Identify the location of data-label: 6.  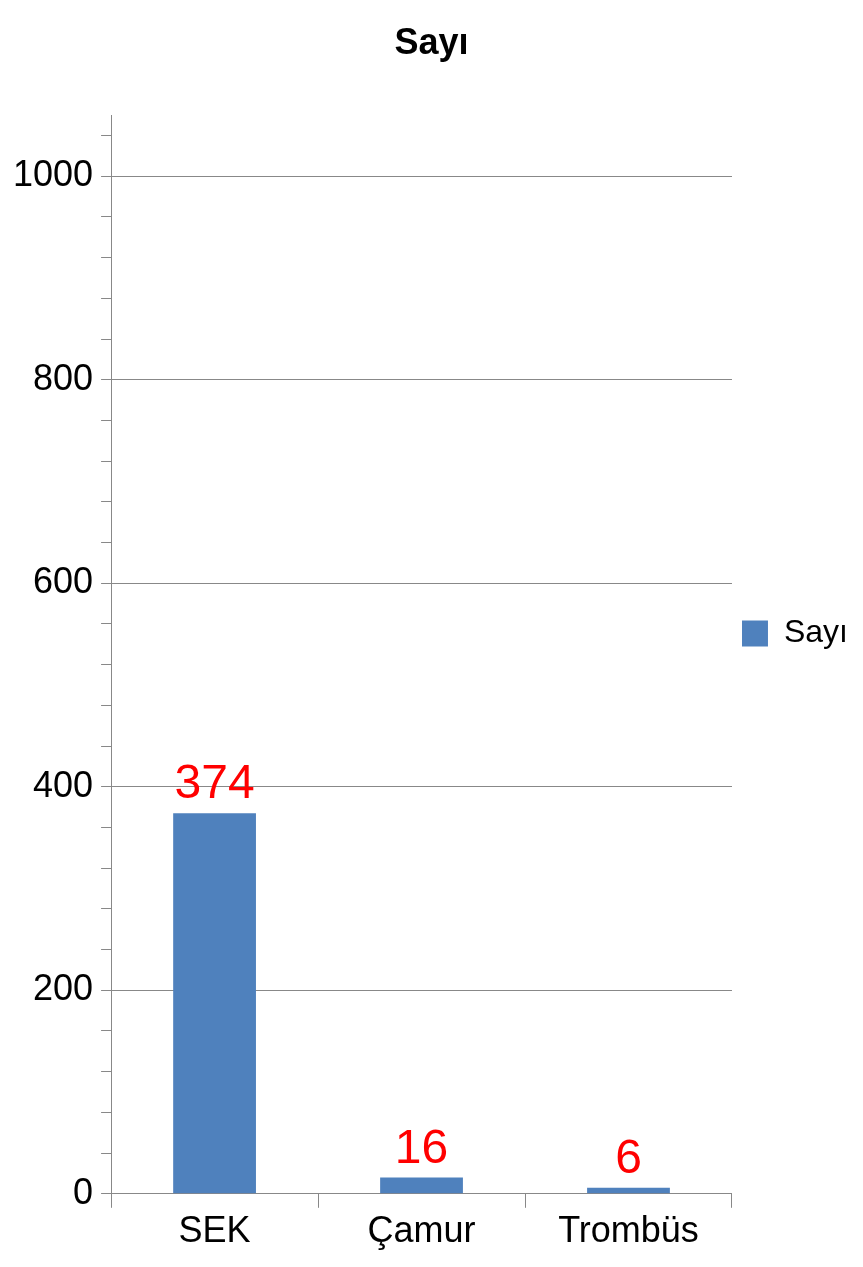
(628, 1156).